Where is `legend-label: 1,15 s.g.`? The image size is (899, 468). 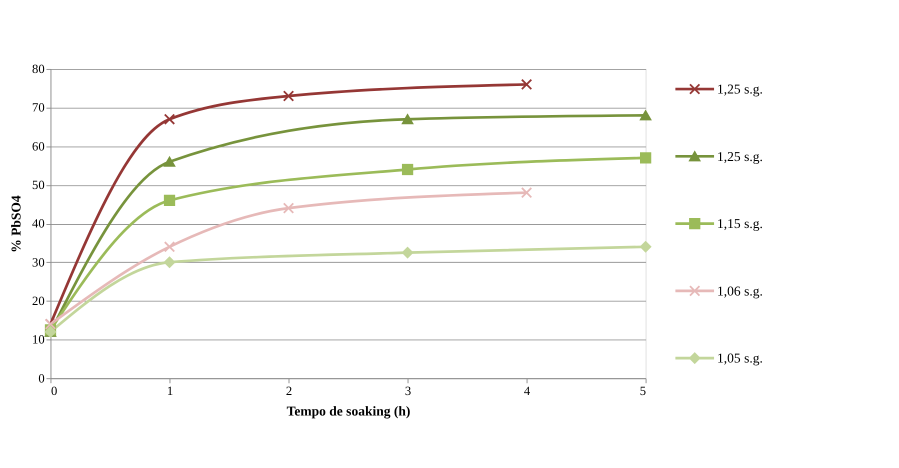 legend-label: 1,15 s.g. is located at coordinates (740, 224).